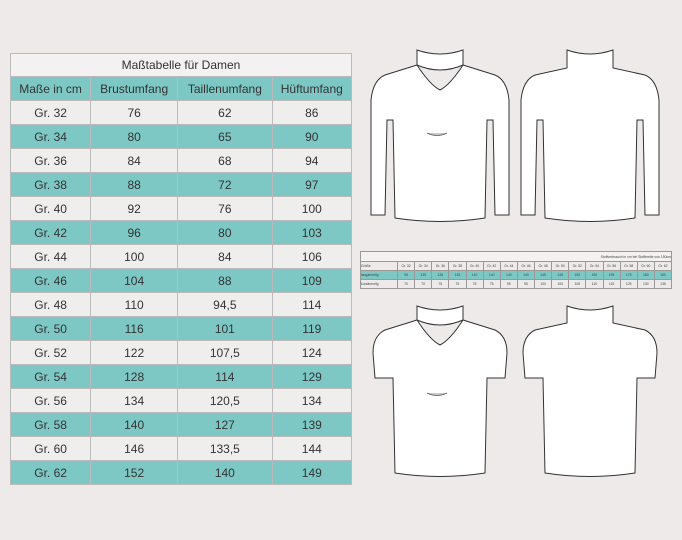  What do you see at coordinates (181, 424) in the screenshot?
I see `table-row: Gr. 58 140 127 139` at bounding box center [181, 424].